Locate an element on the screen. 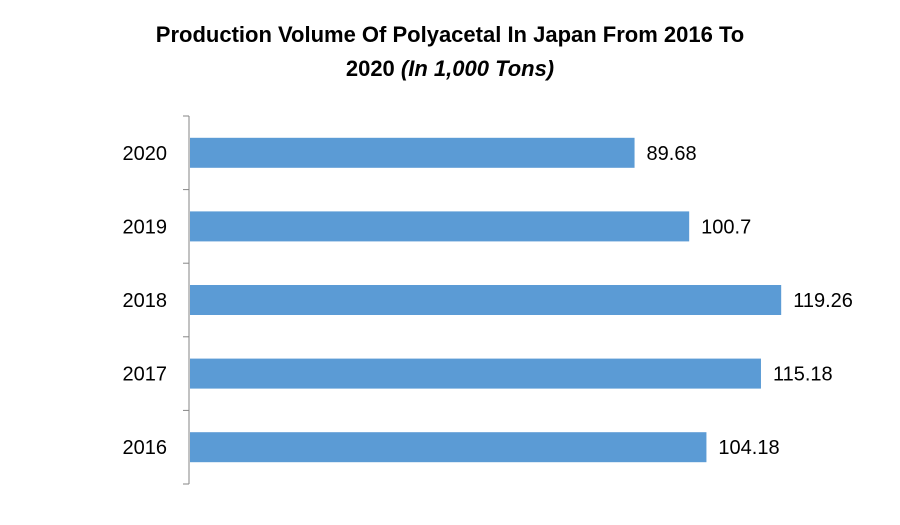  bar-2016 is located at coordinates (448, 447).